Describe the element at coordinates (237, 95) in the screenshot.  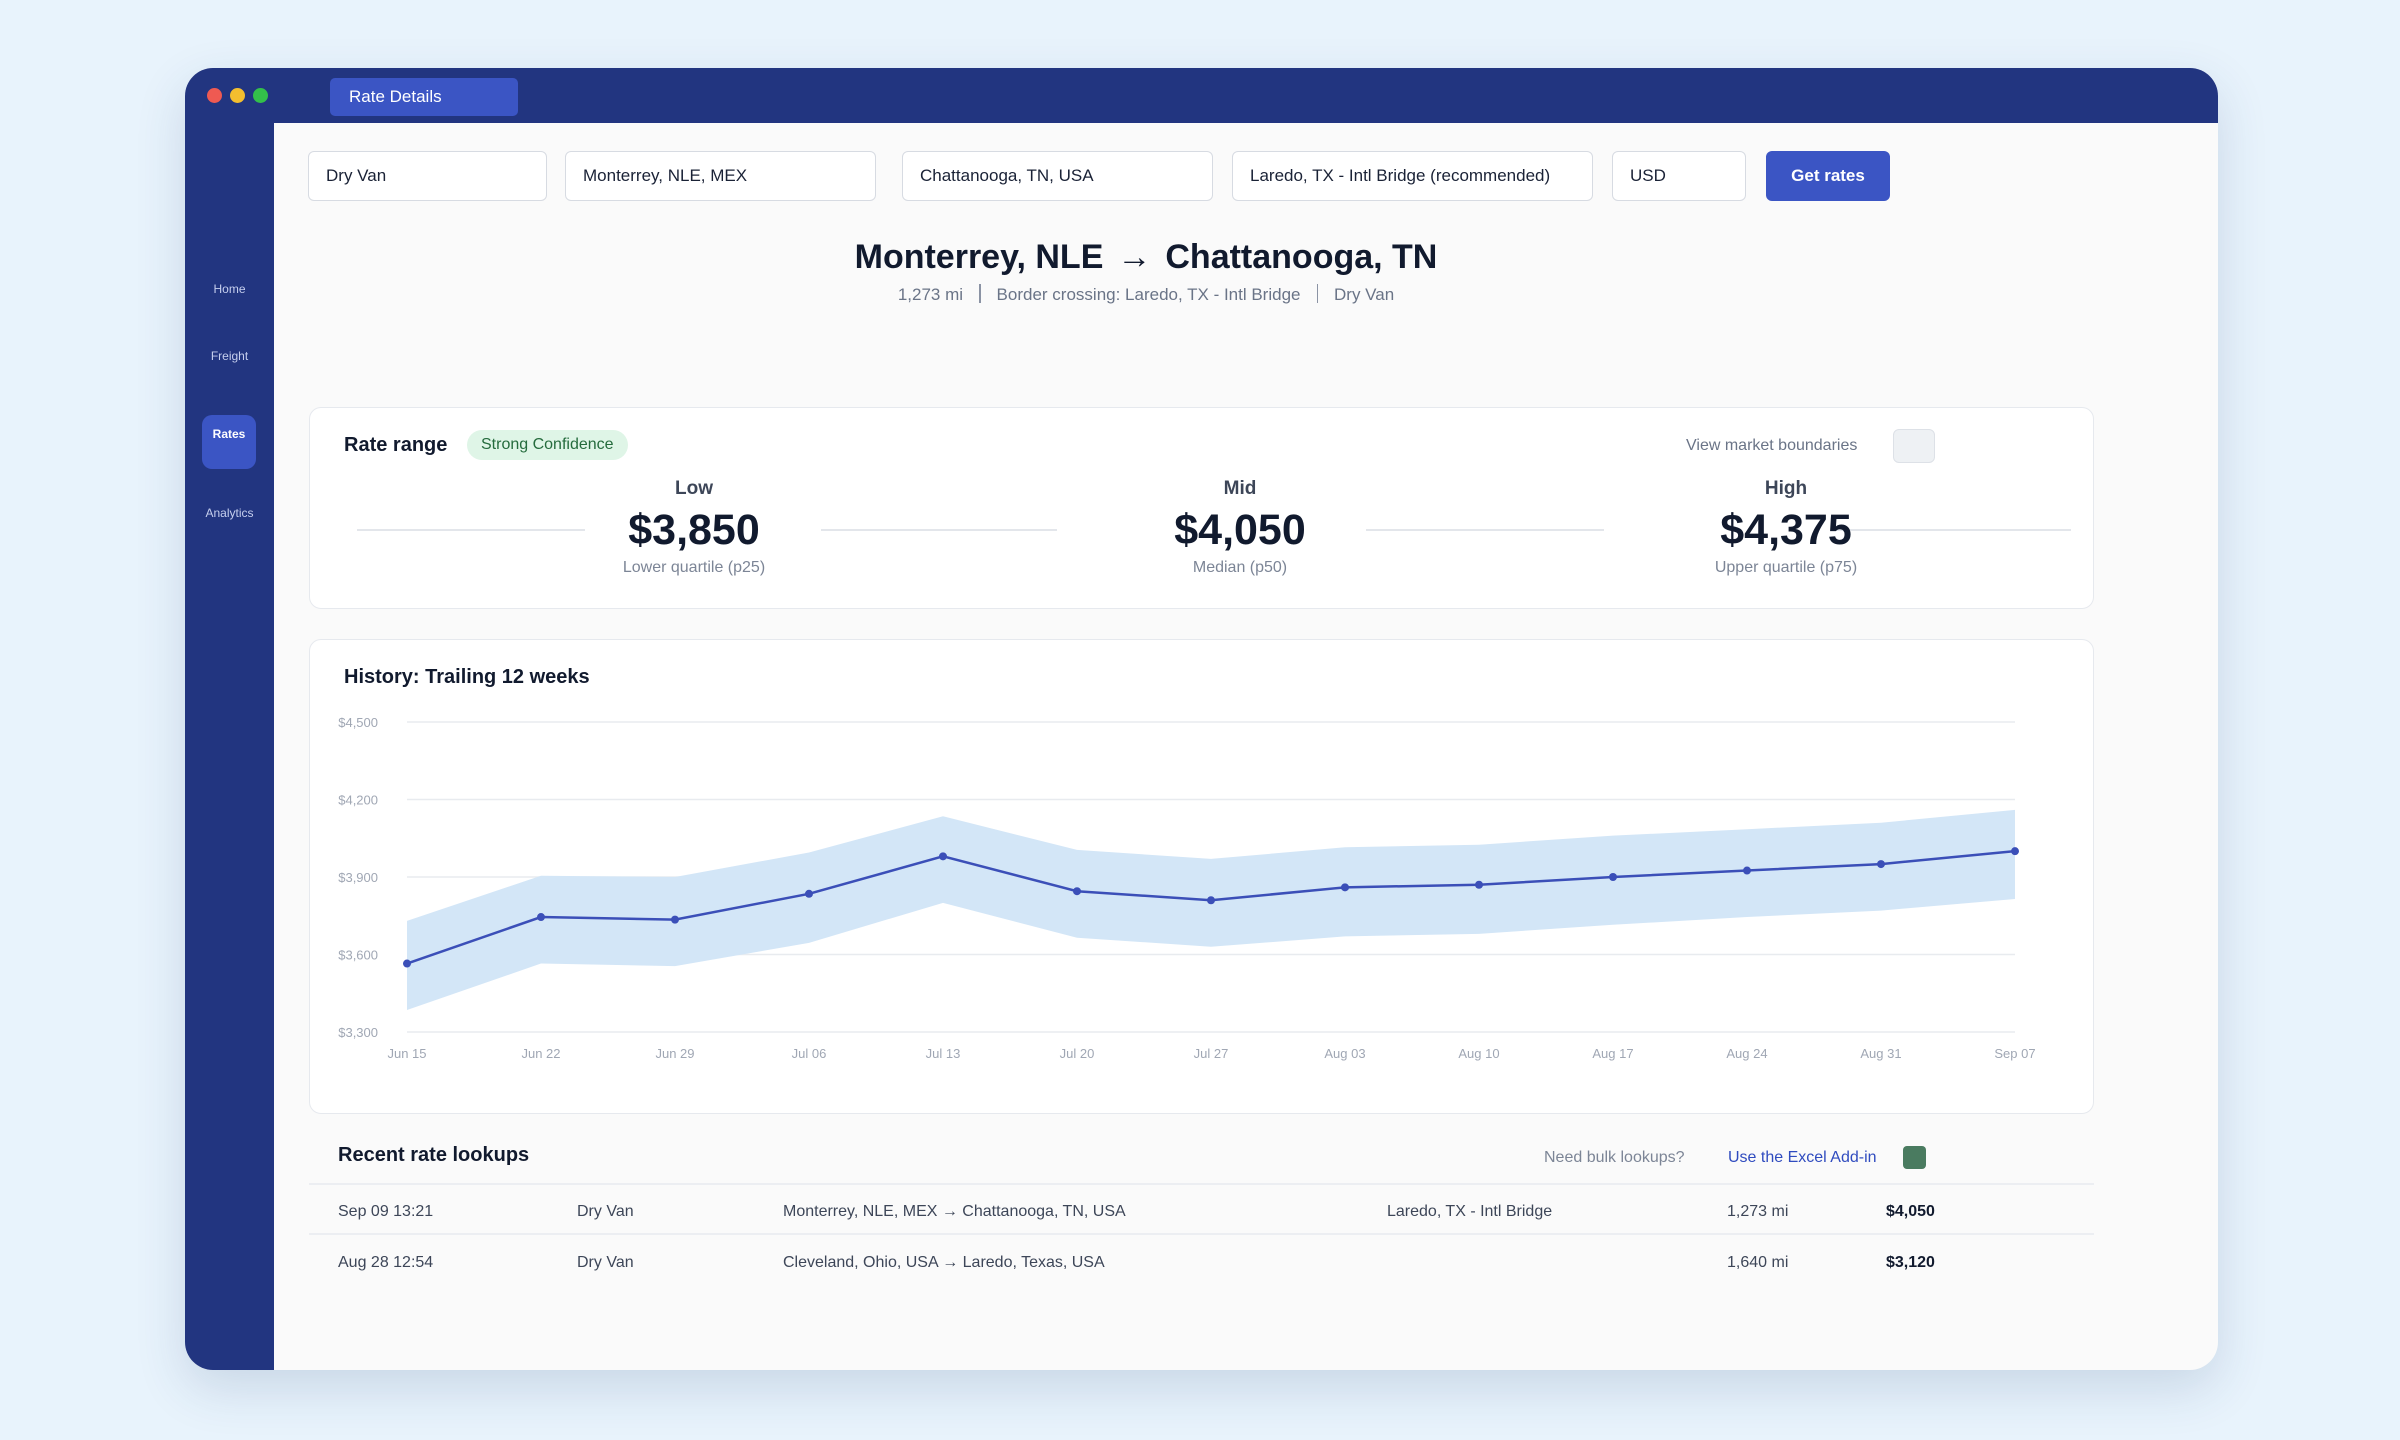
I see `minimize-window-button` at that location.